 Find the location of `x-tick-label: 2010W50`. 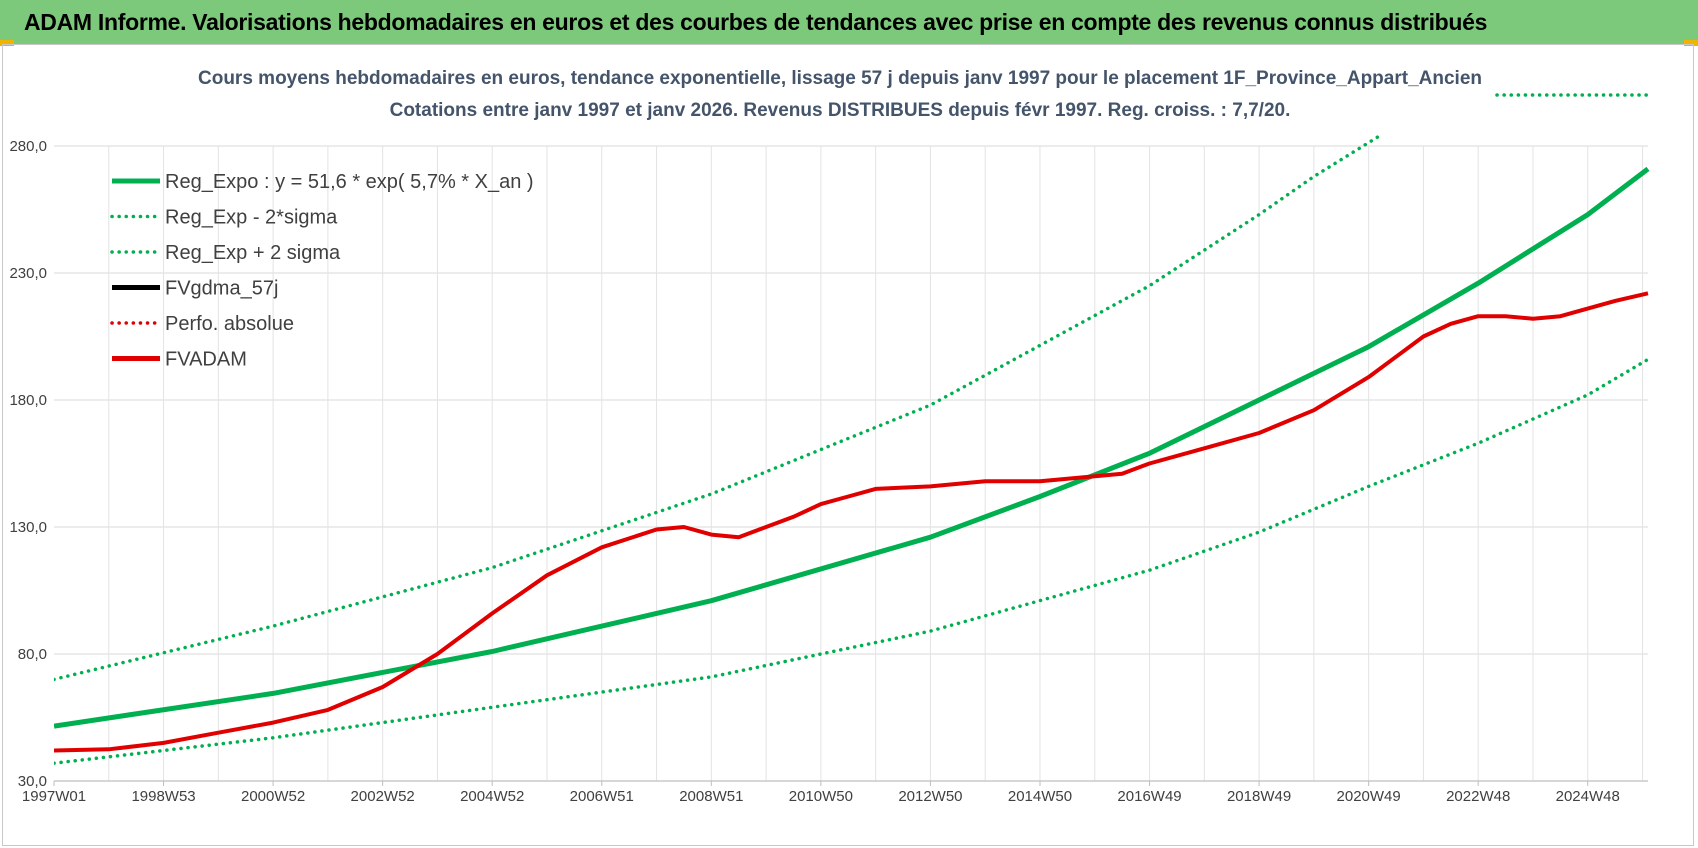

x-tick-label: 2010W50 is located at coordinates (821, 796).